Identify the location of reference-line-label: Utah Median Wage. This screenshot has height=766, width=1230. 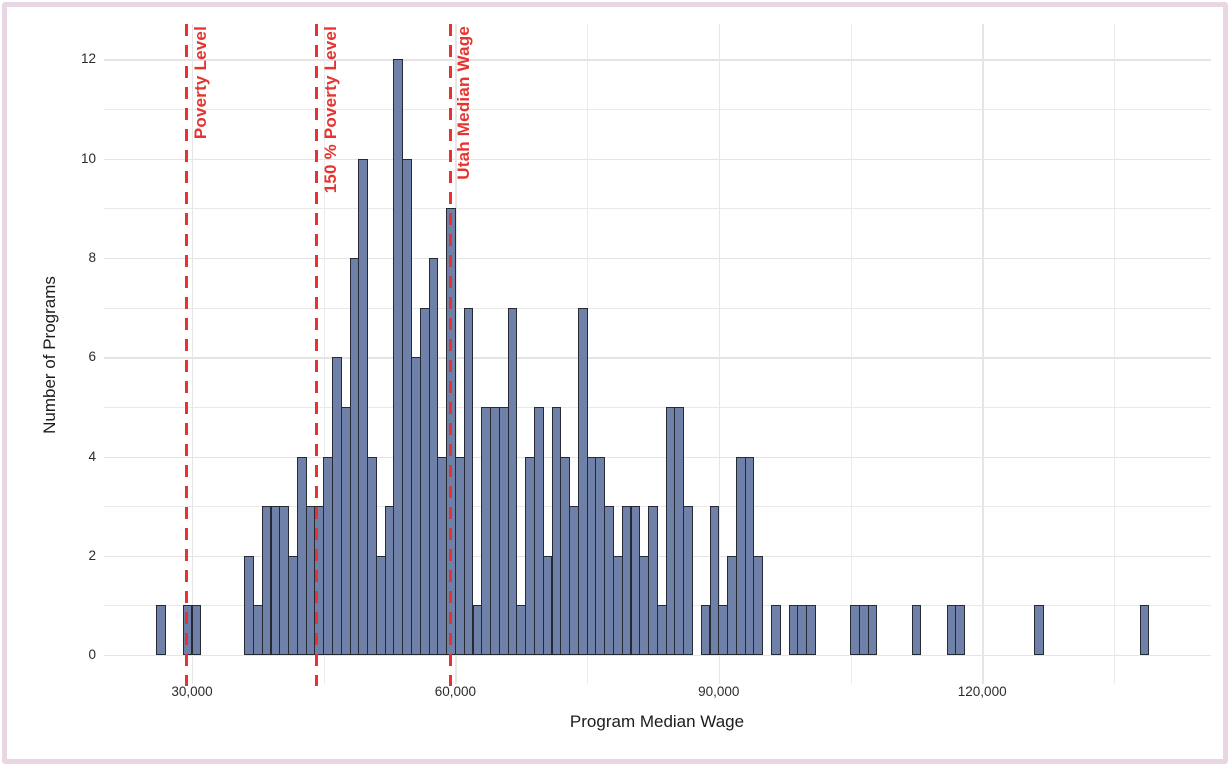
(464, 103).